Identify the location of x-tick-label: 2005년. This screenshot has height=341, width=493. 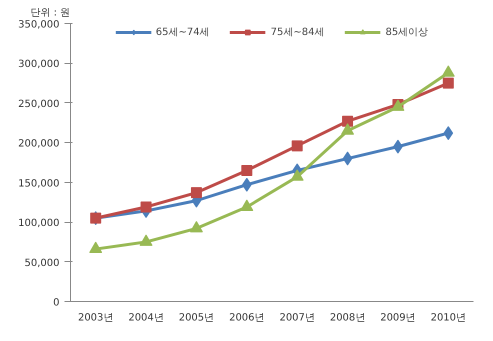
(196, 318).